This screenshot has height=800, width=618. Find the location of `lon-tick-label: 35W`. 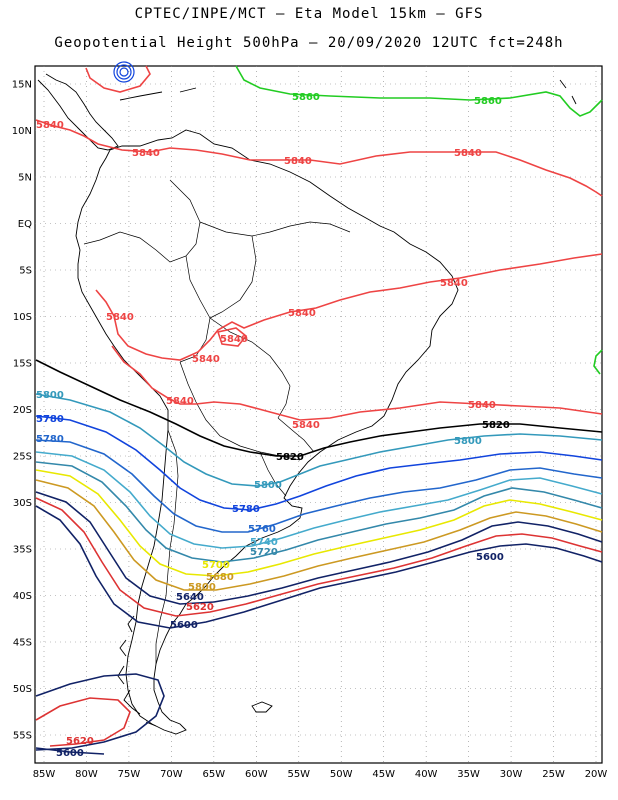

lon-tick-label: 35W is located at coordinates (468, 774).